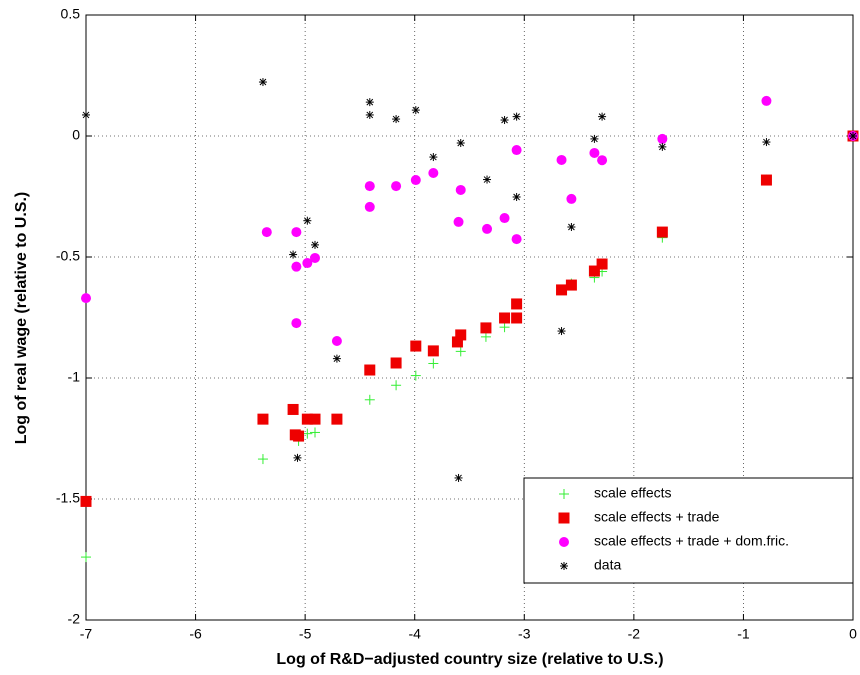 The image size is (860, 675). What do you see at coordinates (21, 318) in the screenshot?
I see `y-axis-label: Log of real wage (relative to U.S.)` at bounding box center [21, 318].